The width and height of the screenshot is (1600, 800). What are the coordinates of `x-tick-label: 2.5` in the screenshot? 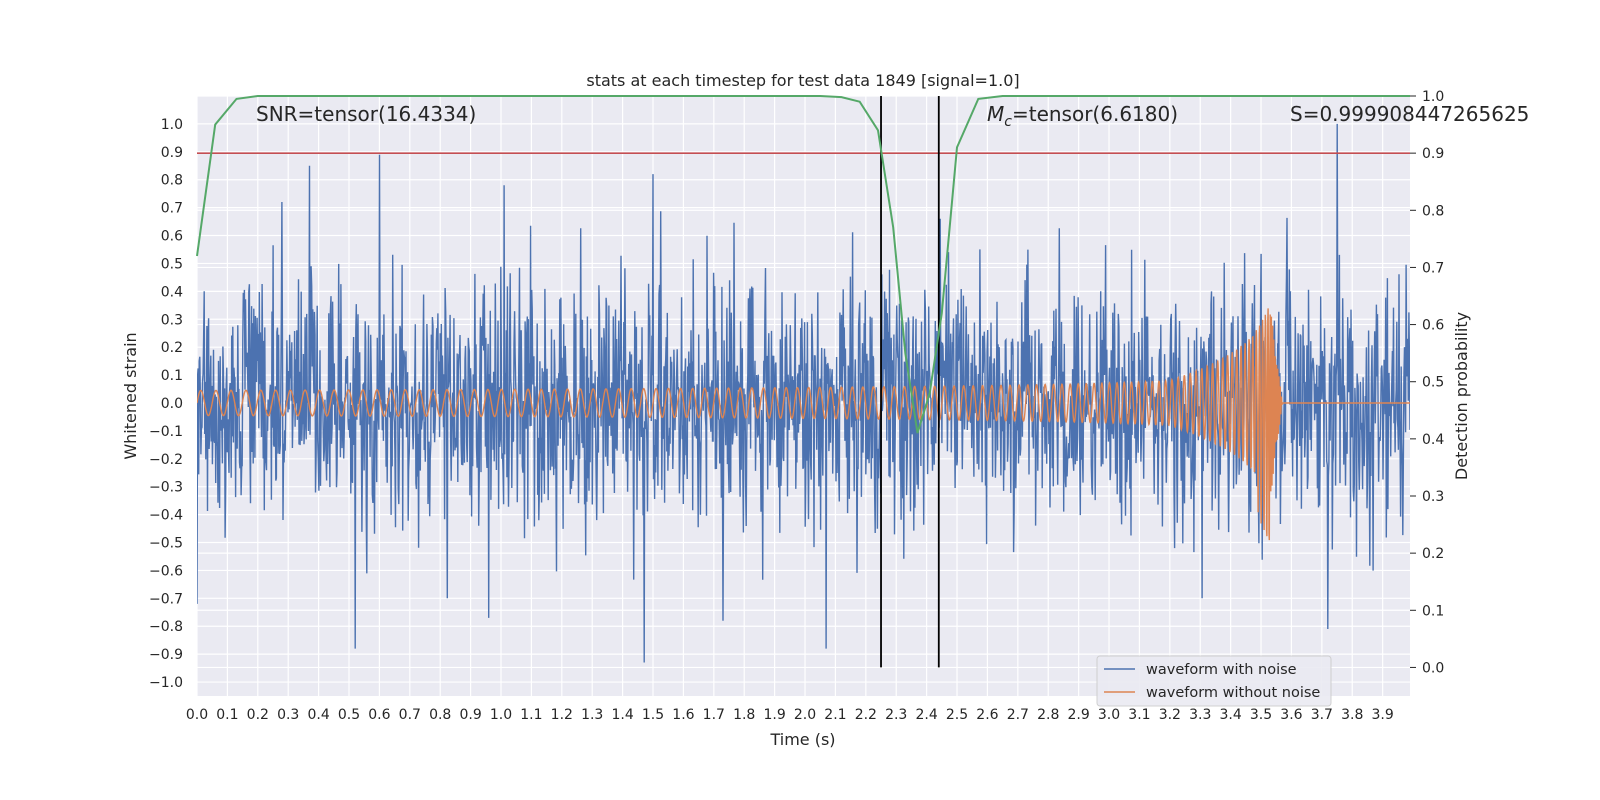 It's located at (957, 715).